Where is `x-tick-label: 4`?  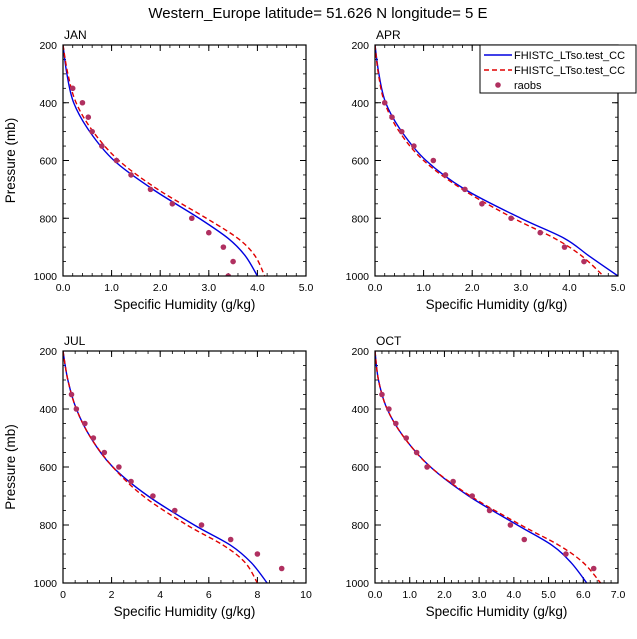
x-tick-label: 4 is located at coordinates (160, 595).